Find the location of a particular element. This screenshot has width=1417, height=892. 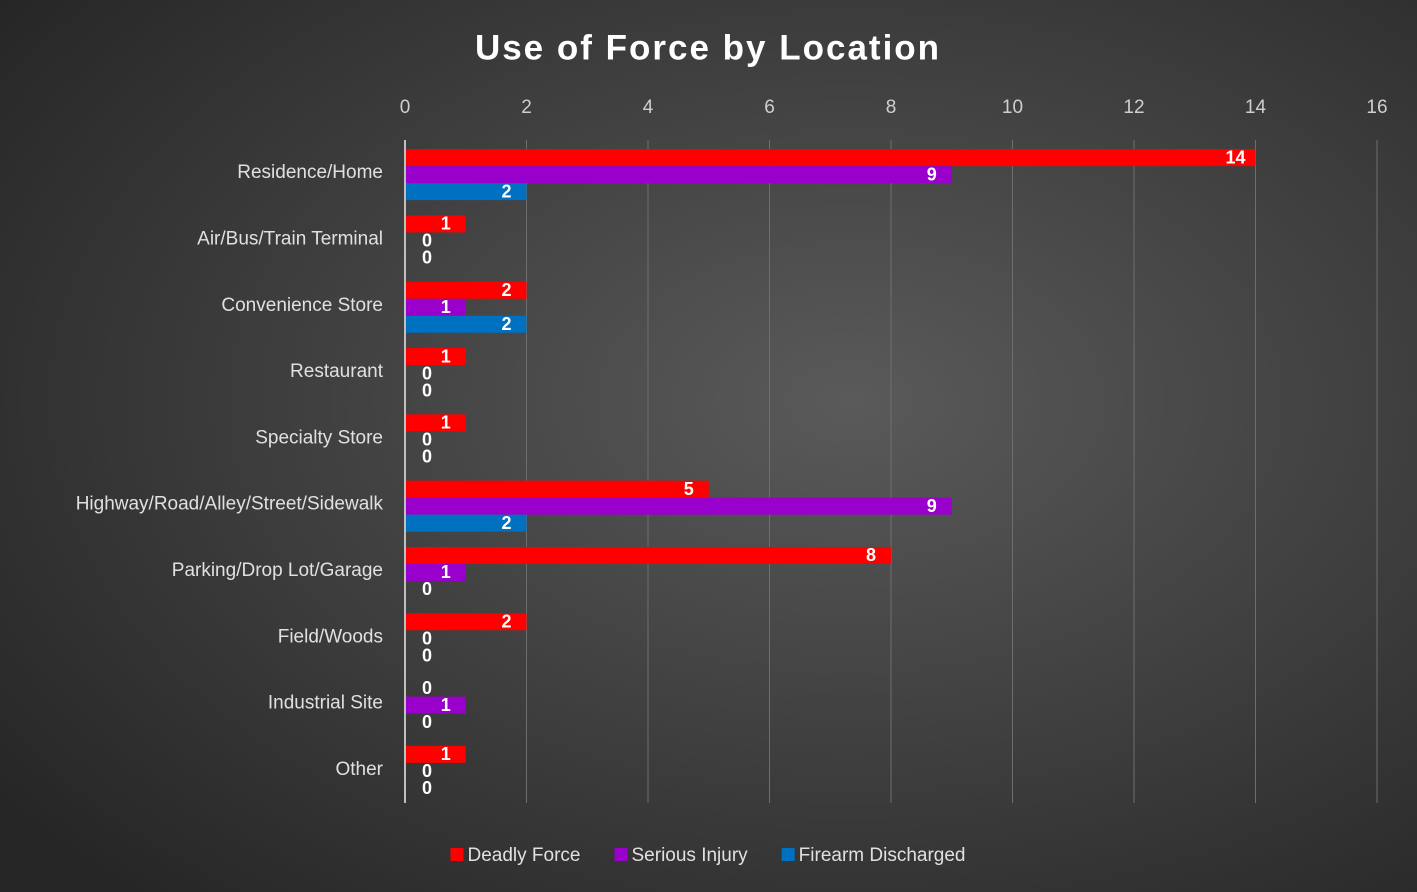

chart-title: Use of Force by Location is located at coordinates (708, 47).